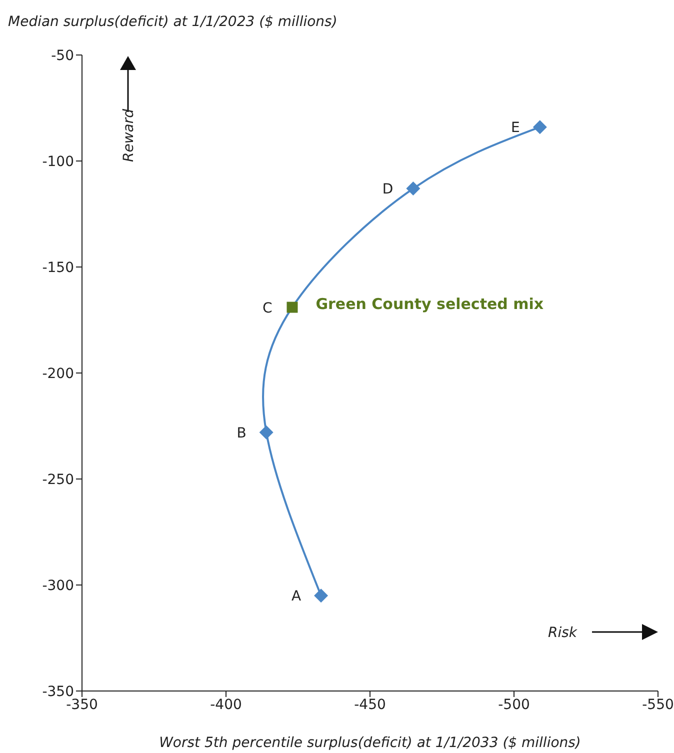 This screenshot has height=753, width=674. I want to click on annotation: Reward, so click(129, 135).